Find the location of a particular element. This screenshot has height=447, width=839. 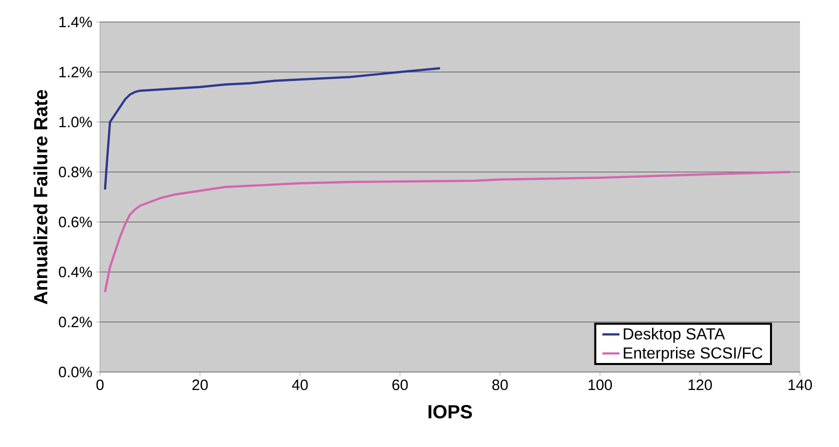

y-tick-label: 1.0% is located at coordinates (75, 122).